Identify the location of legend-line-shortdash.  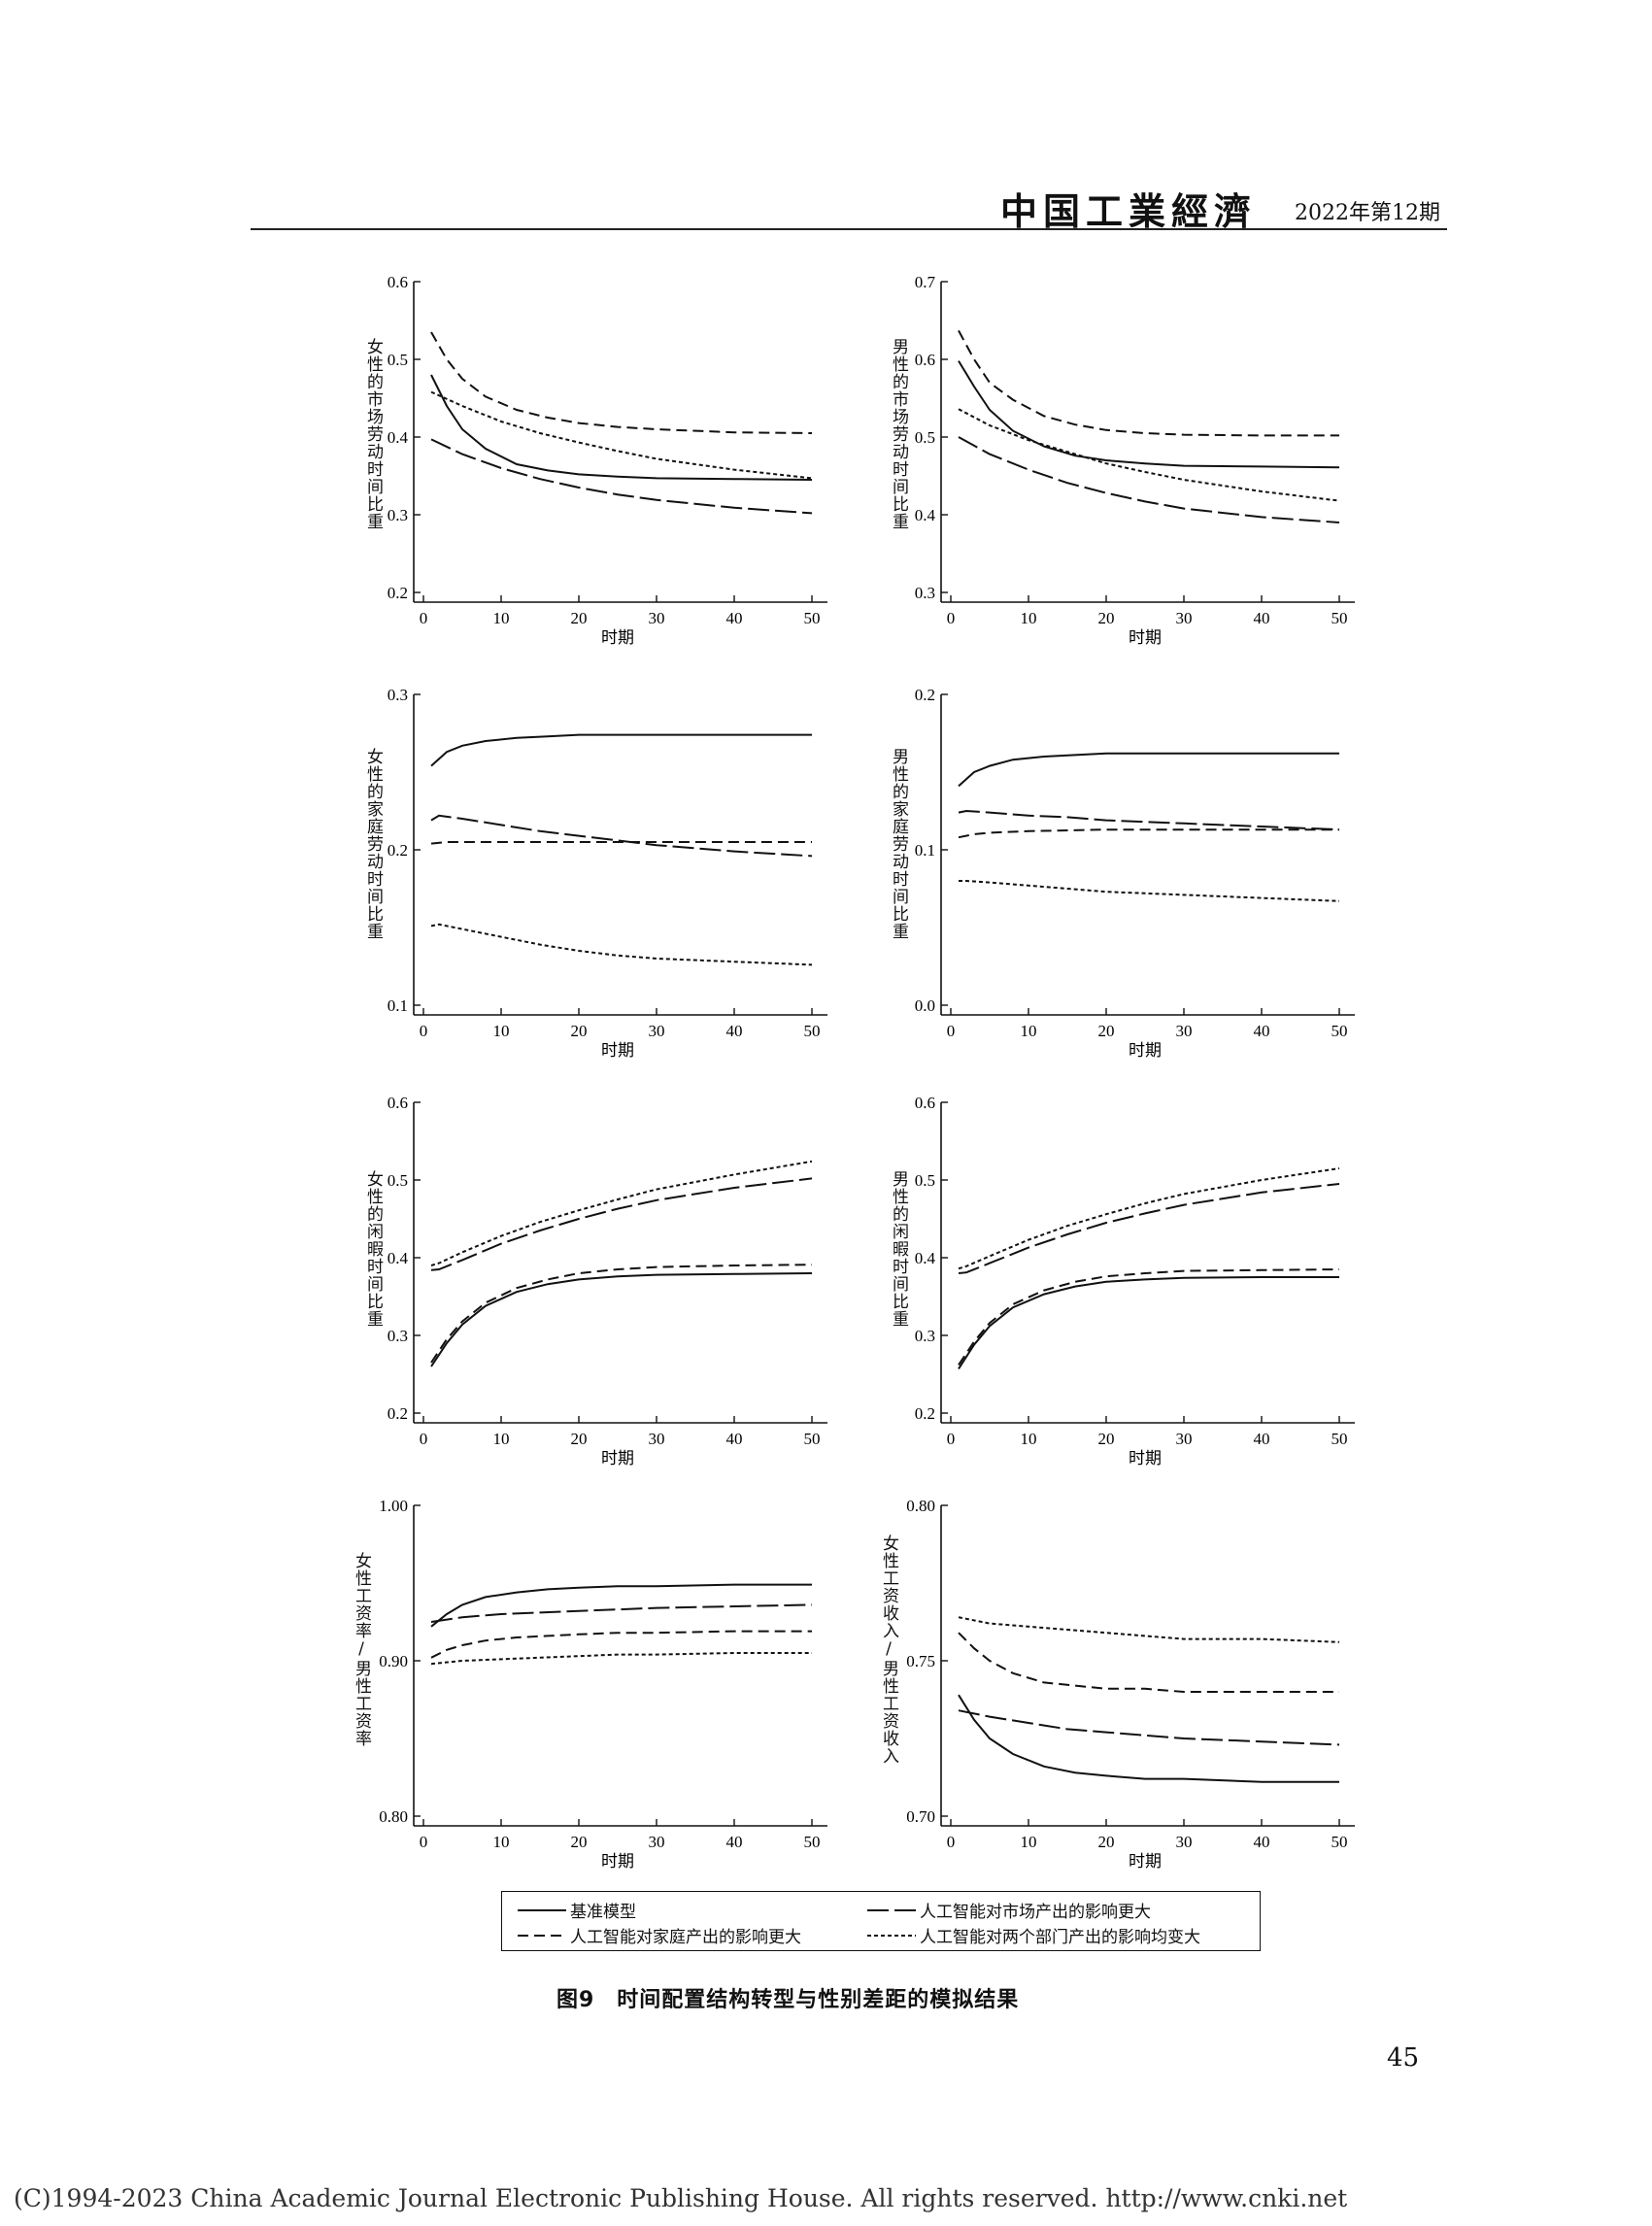
(891, 1935).